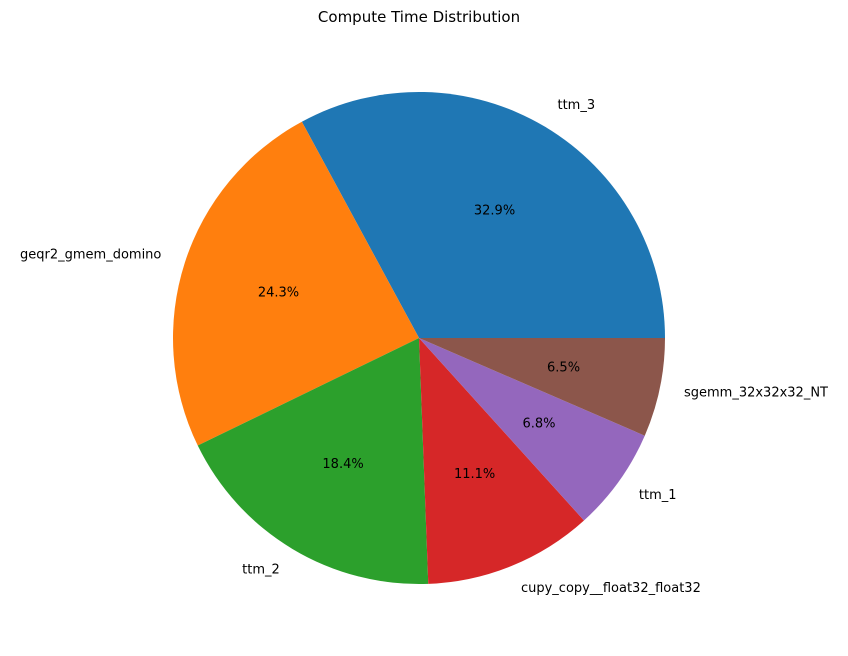  What do you see at coordinates (90, 255) in the screenshot?
I see `slice-label-geqr2-gmem-domino: geqr2_gmem_domino` at bounding box center [90, 255].